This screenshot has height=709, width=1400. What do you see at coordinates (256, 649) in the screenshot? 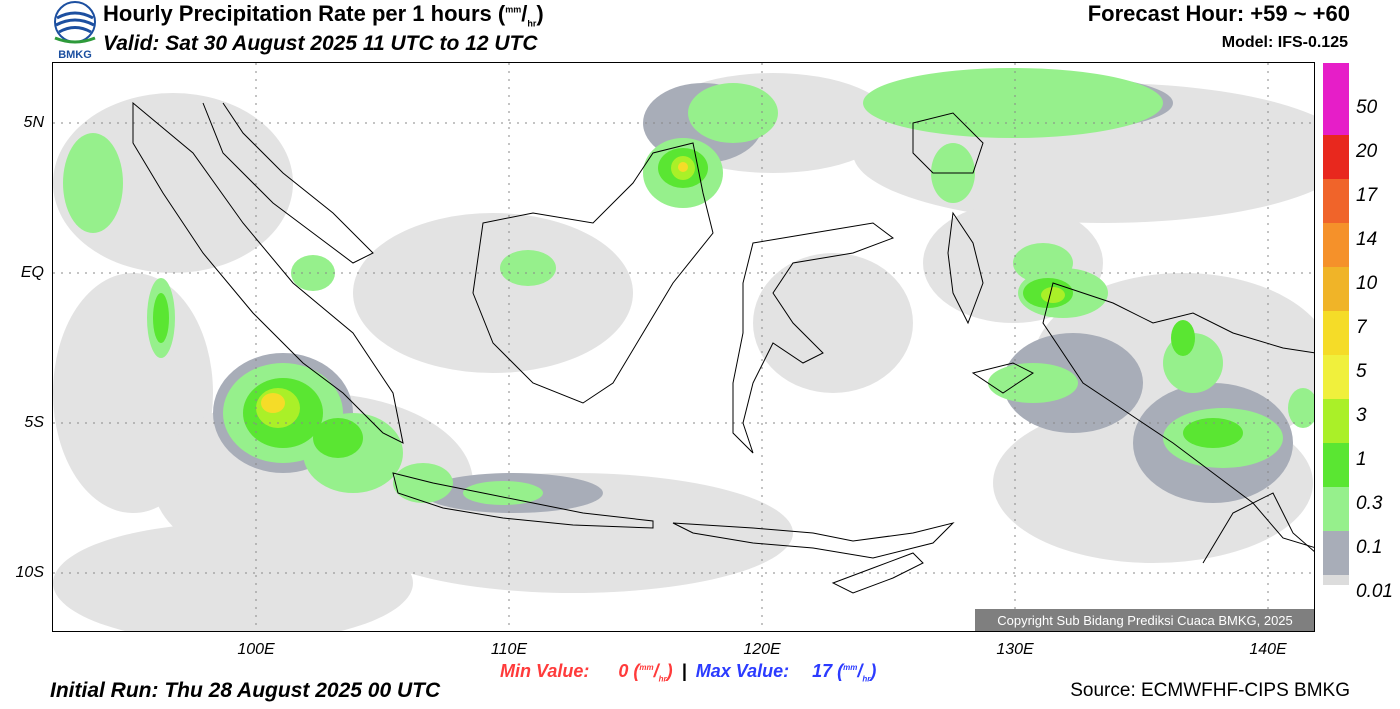
I see `lon-label-100e: 100E` at bounding box center [256, 649].